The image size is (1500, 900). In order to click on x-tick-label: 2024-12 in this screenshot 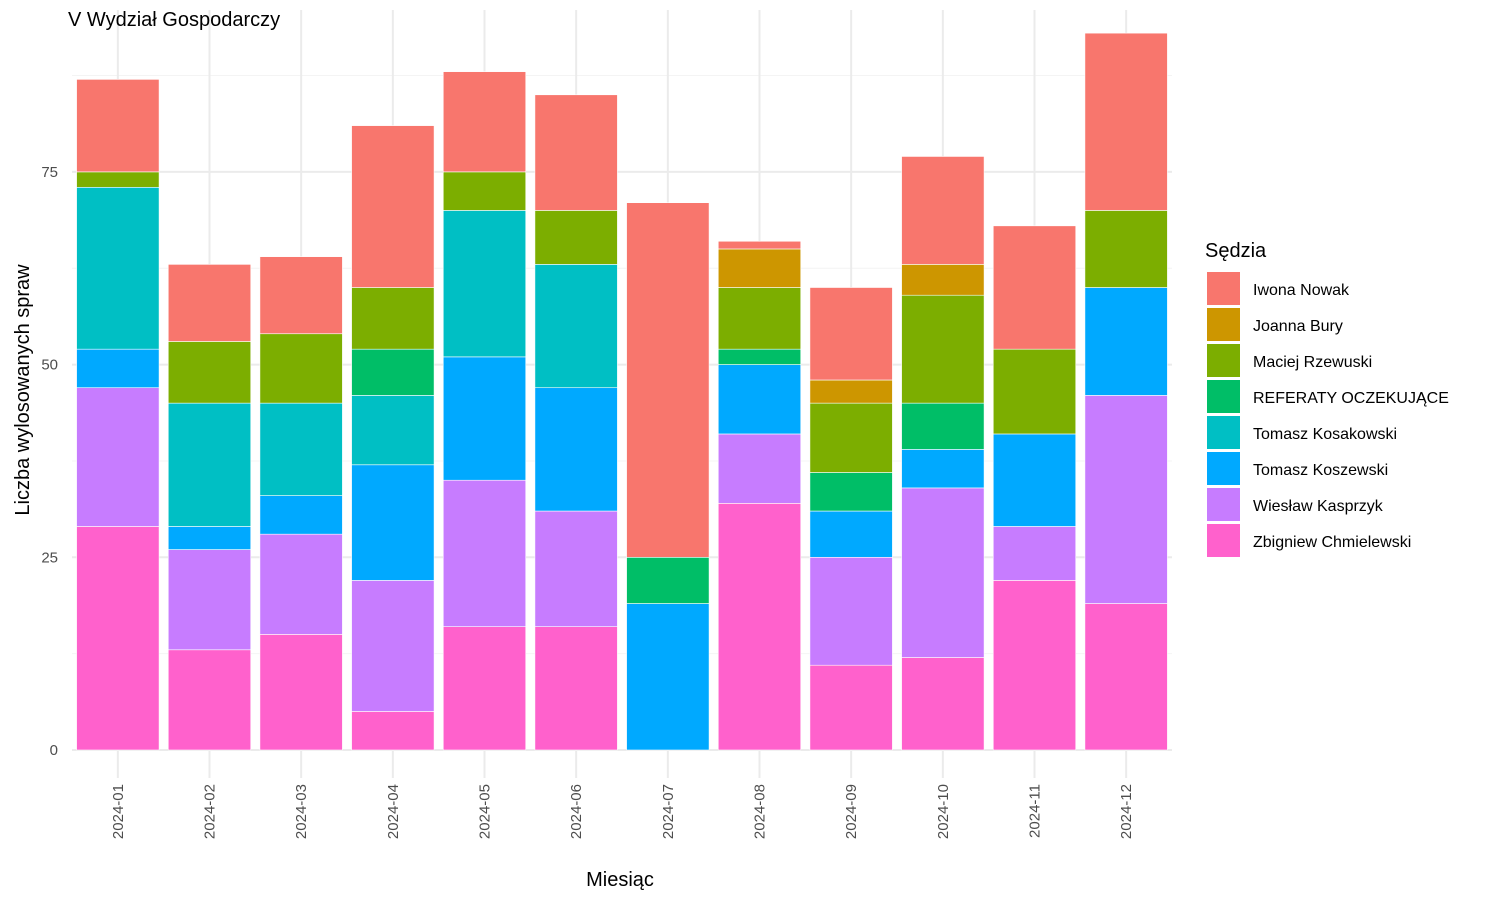, I will do `click(1126, 811)`.